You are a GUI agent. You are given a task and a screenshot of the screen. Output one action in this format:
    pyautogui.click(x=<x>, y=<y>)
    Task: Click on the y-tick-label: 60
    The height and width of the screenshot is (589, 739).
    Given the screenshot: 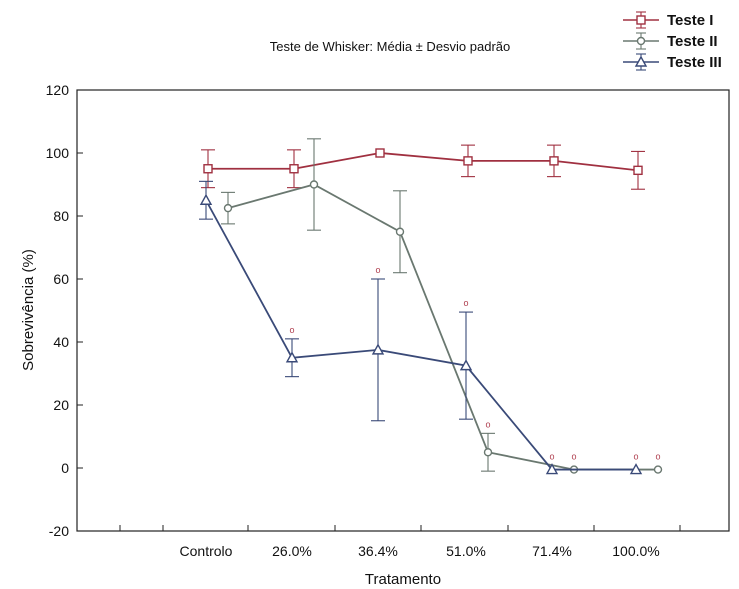 What is the action you would take?
    pyautogui.click(x=61, y=279)
    